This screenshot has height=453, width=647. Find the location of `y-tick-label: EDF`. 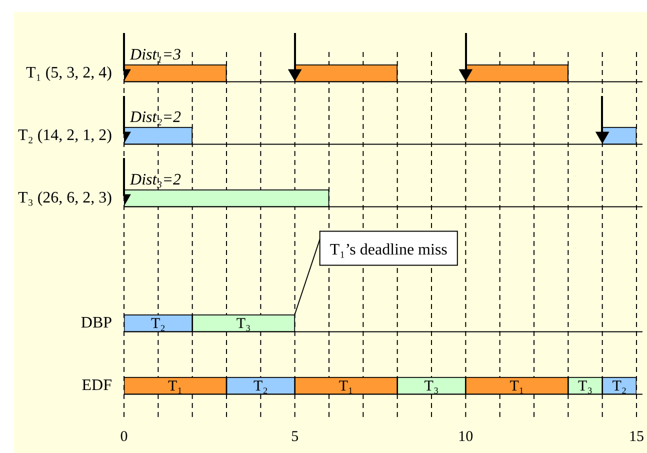

y-tick-label: EDF is located at coordinates (97, 385).